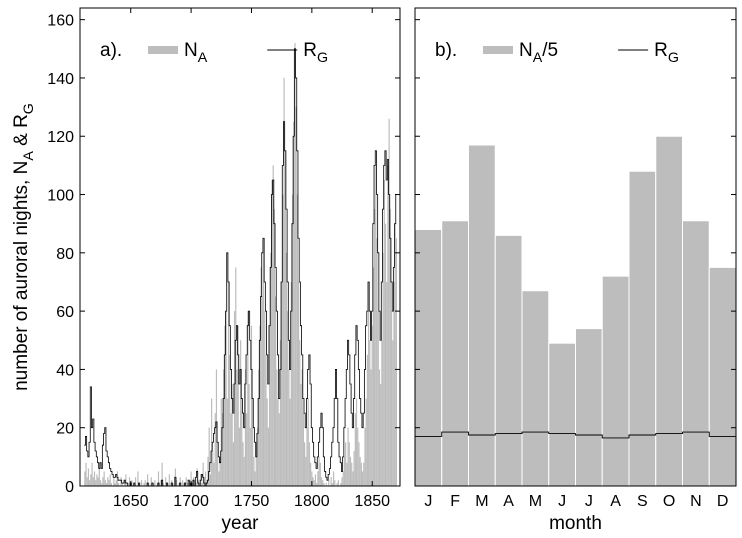  What do you see at coordinates (29, 156) in the screenshot?
I see `subscript: A` at bounding box center [29, 156].